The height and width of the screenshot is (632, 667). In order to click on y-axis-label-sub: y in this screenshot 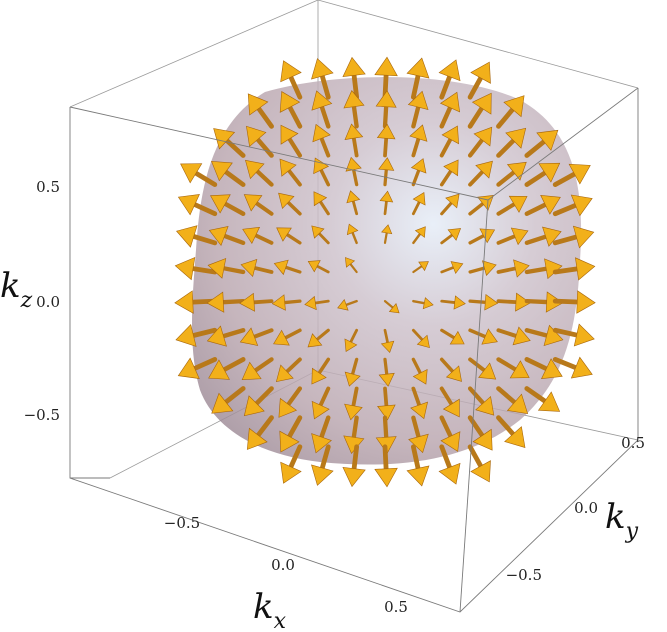, I will do `click(632, 531)`.